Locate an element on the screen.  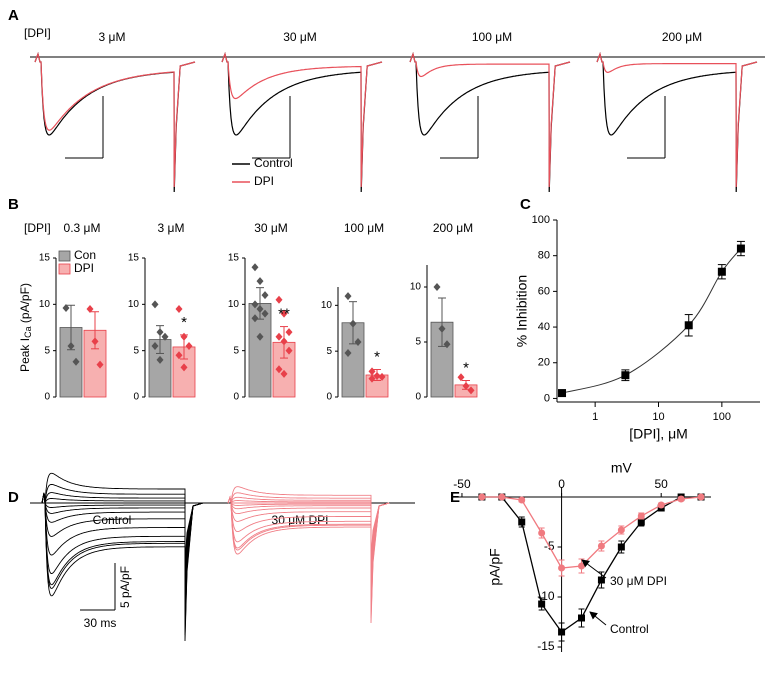
x-tick-label: 50 is located at coordinates (662, 484).